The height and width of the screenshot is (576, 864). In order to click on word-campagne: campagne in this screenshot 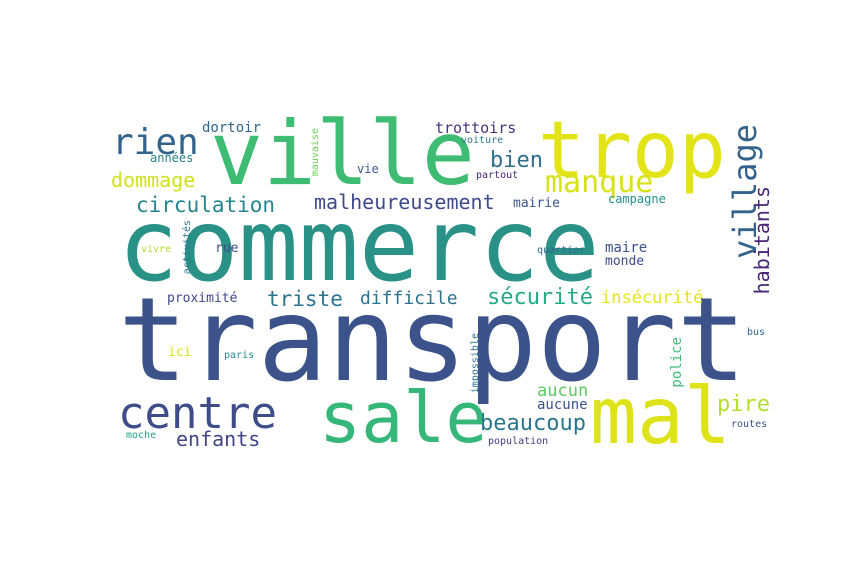, I will do `click(637, 199)`.